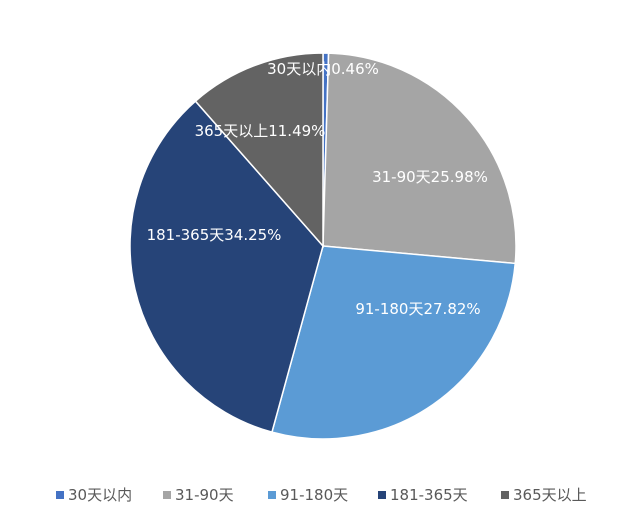  What do you see at coordinates (204, 495) in the screenshot?
I see `legend-label-2: 31-90天` at bounding box center [204, 495].